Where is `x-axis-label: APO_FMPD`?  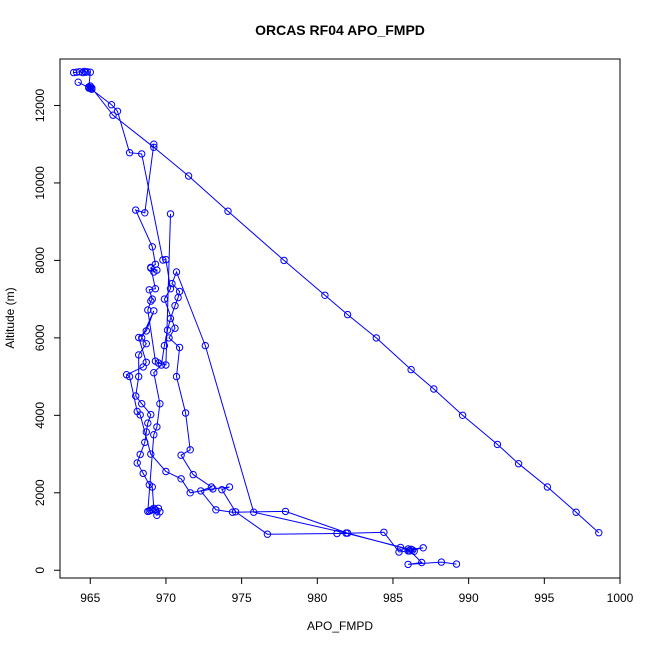 x-axis-label: APO_FMPD is located at coordinates (340, 626).